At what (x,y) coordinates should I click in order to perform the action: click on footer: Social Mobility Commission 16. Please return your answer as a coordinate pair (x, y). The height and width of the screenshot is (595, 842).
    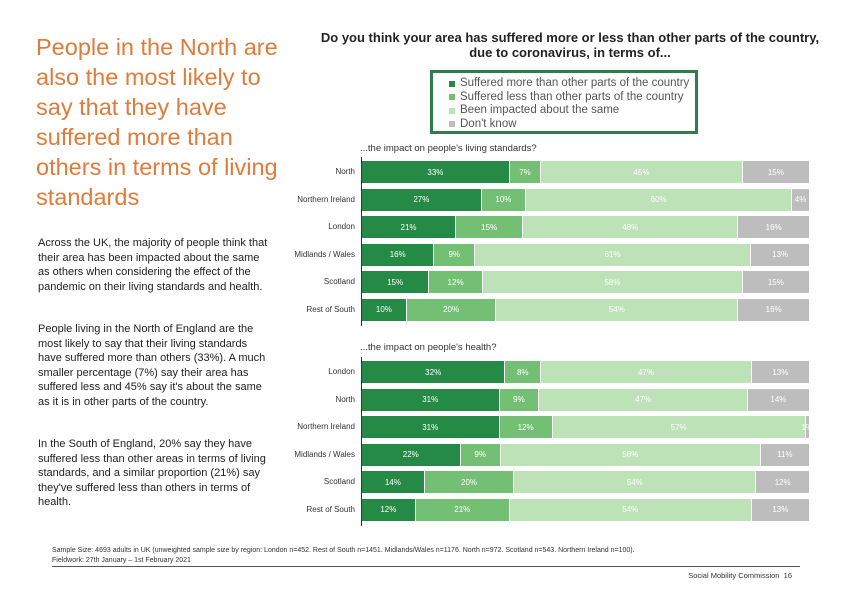
    Looking at the image, I should click on (740, 575).